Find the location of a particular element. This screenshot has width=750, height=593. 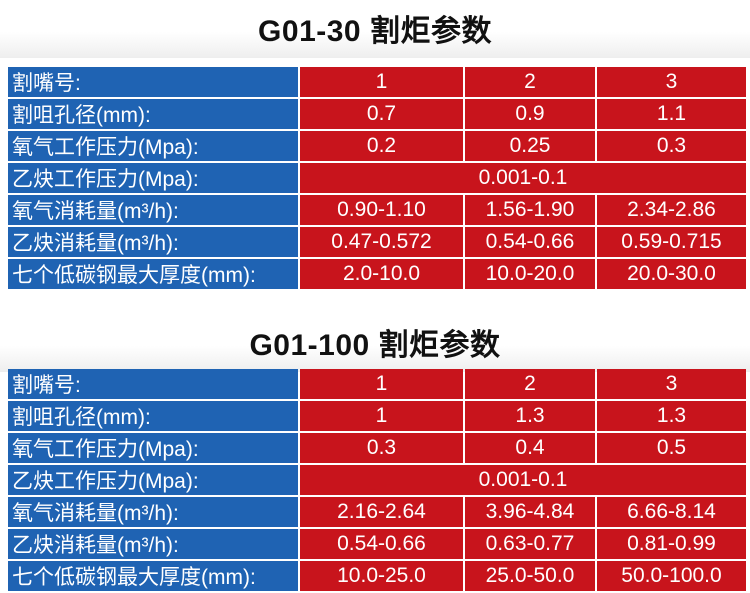

table-cell: 3.96-4.84 is located at coordinates (530, 512).